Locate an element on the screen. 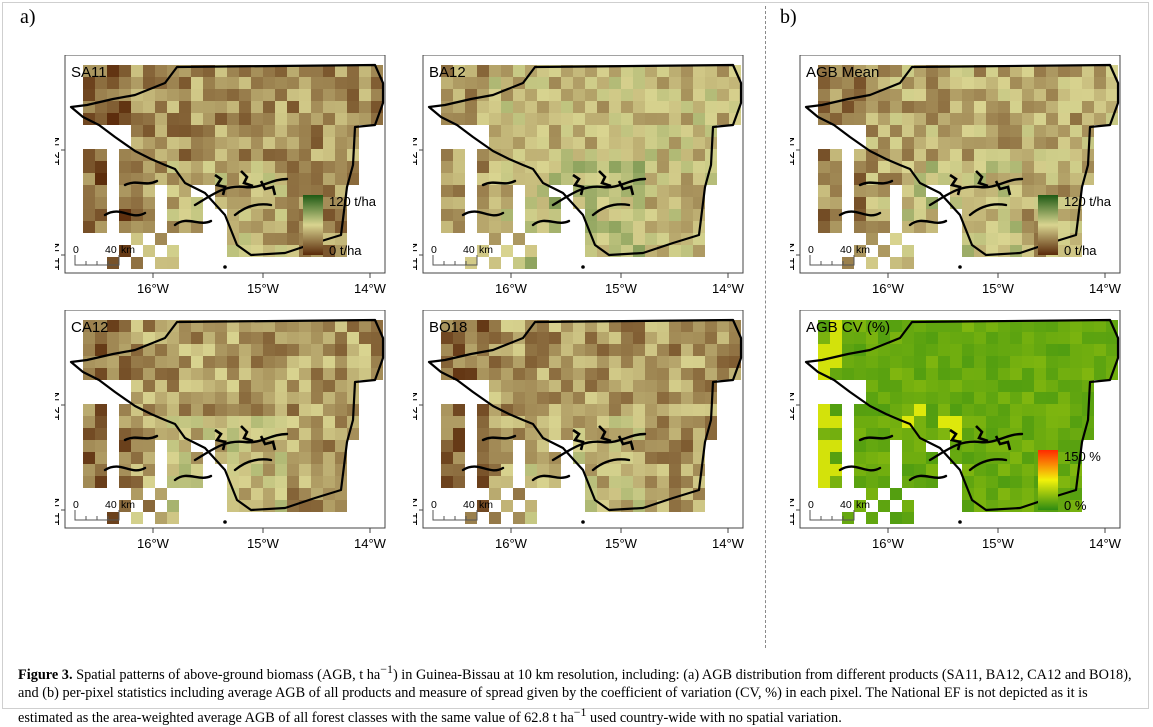  map-panel-ba12: BA12 0 40 km 12°N 11°N 16°W 15°W 14°W is located at coordinates (579, 175).